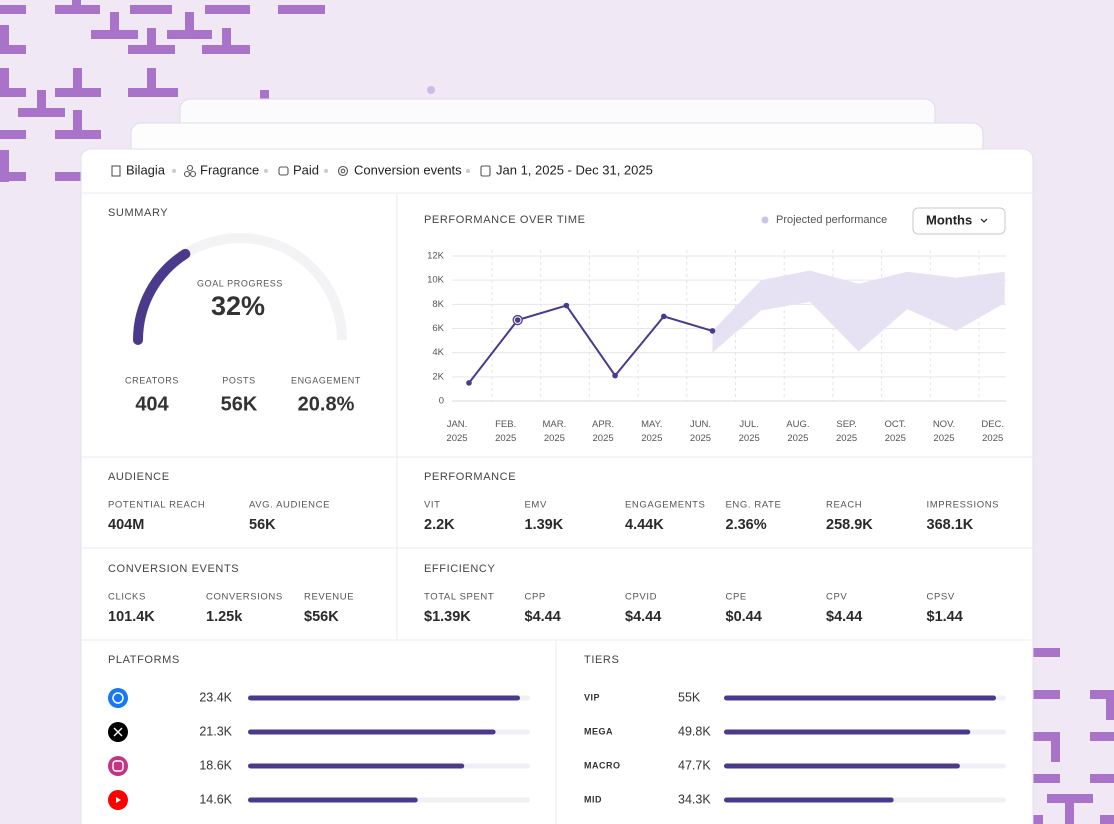  I want to click on metric-label: CPVID, so click(641, 597).